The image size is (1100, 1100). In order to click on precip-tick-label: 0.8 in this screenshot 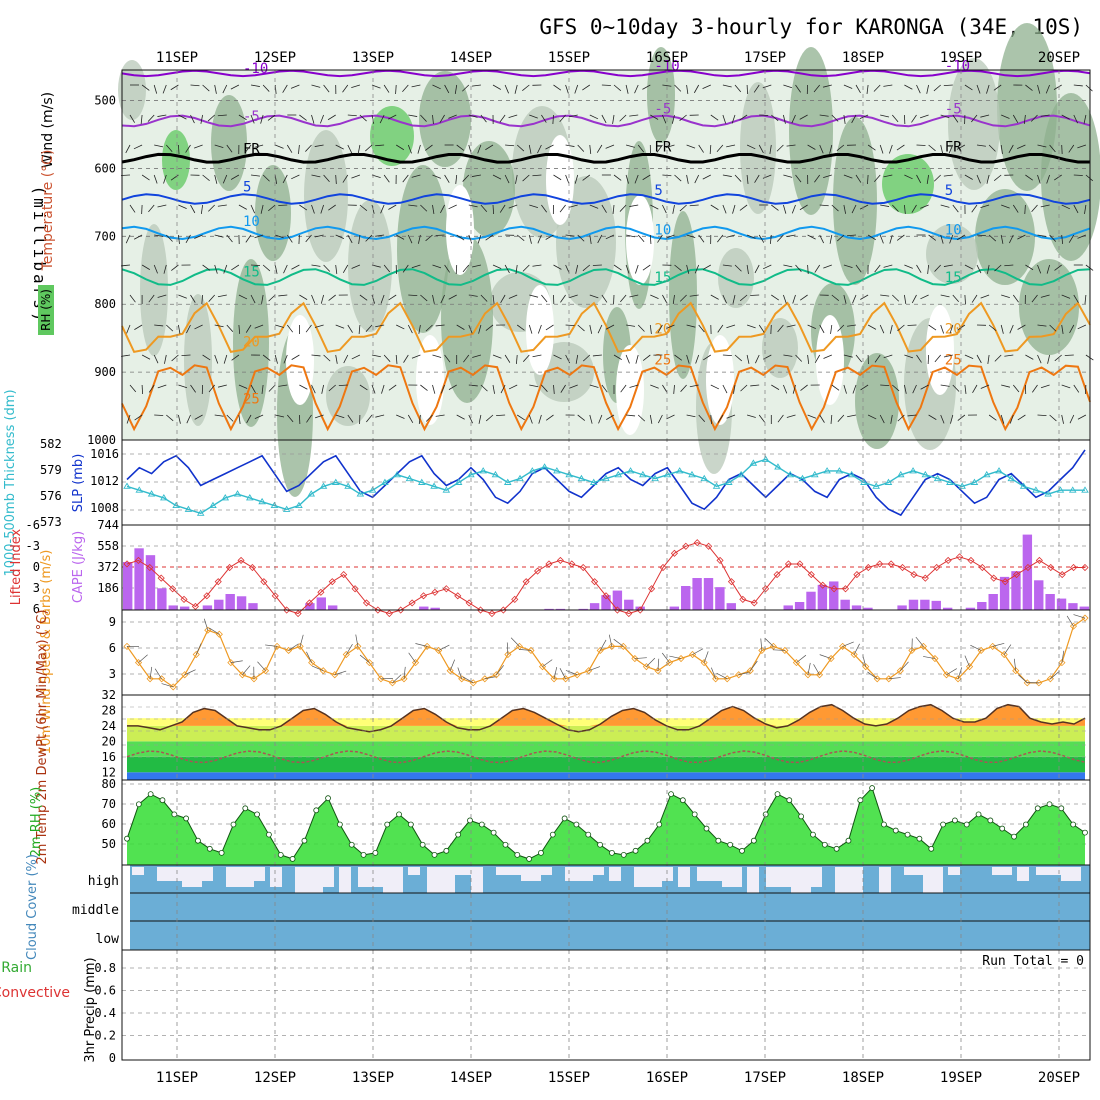, I will do `click(105, 968)`.